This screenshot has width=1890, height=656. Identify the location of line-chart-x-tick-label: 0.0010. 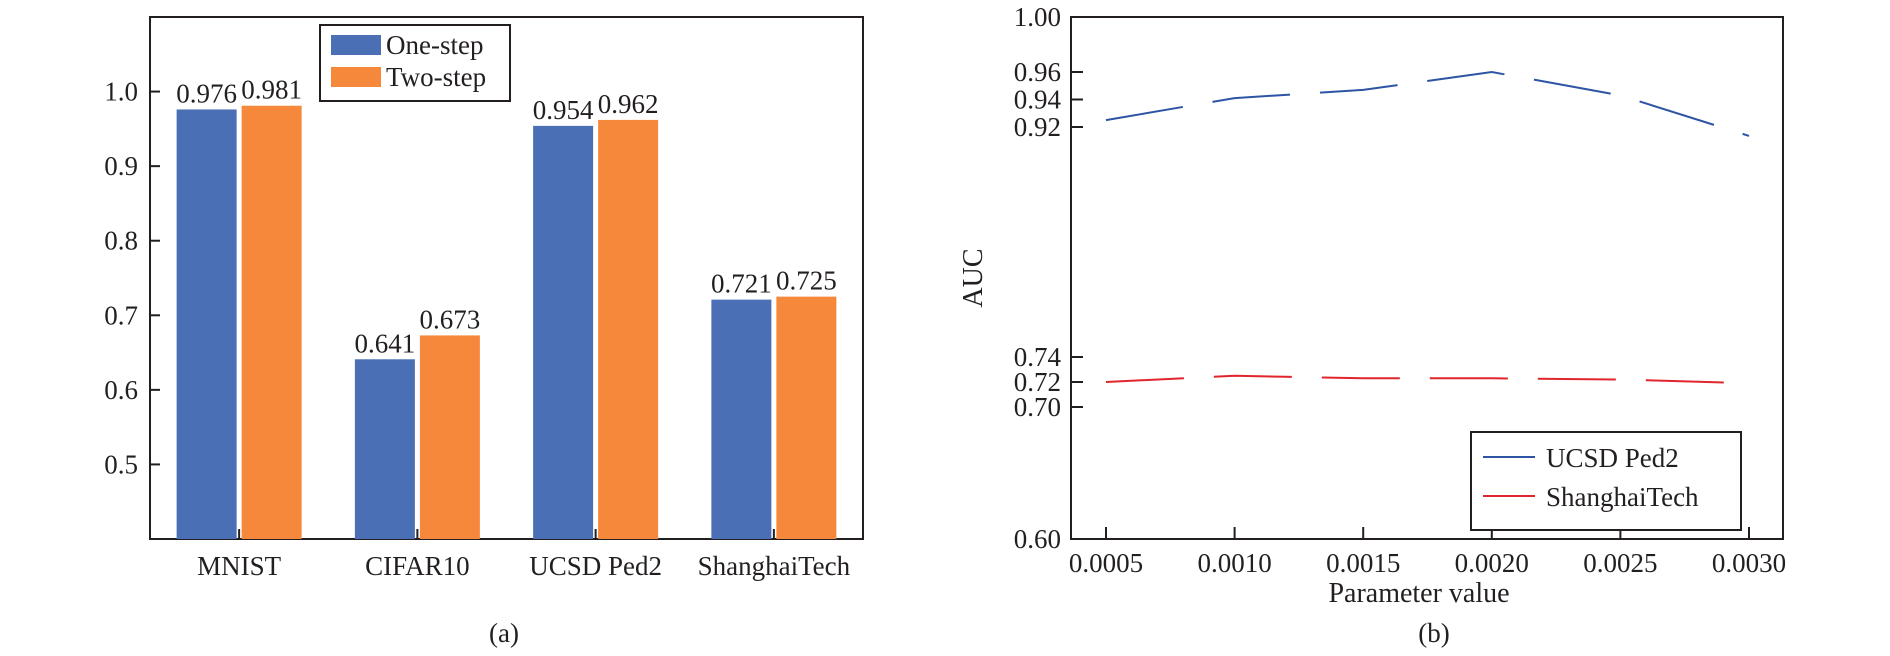
(1234, 563).